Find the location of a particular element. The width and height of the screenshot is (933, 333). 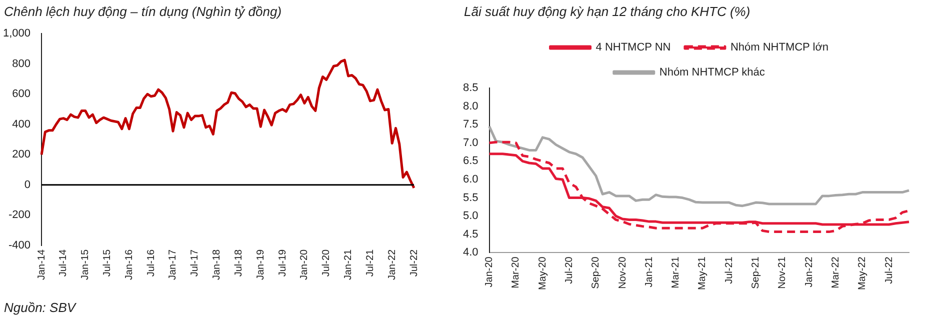

x-tick-label: Mar-22 is located at coordinates (836, 272).